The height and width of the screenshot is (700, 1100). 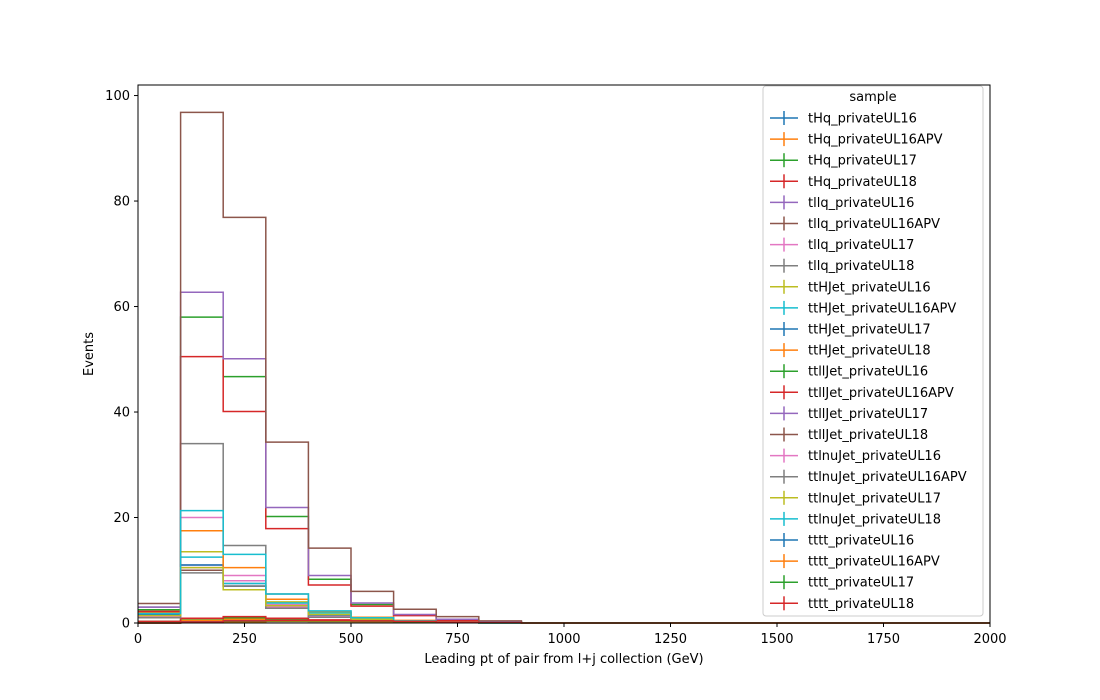 What do you see at coordinates (121, 518) in the screenshot?
I see `y-tick-label-1: 20` at bounding box center [121, 518].